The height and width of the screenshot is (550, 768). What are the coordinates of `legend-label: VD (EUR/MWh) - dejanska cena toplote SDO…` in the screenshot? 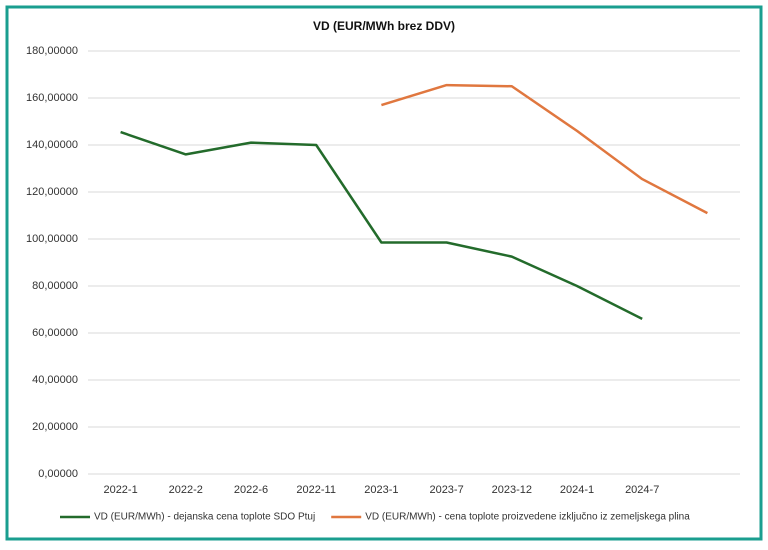 It's located at (204, 517).